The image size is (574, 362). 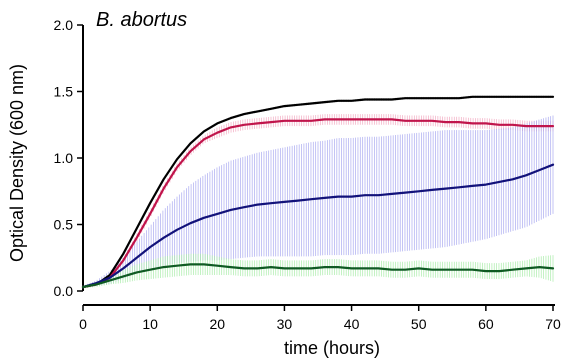 What do you see at coordinates (64, 25) in the screenshot?
I see `y-tick-label: 2.0` at bounding box center [64, 25].